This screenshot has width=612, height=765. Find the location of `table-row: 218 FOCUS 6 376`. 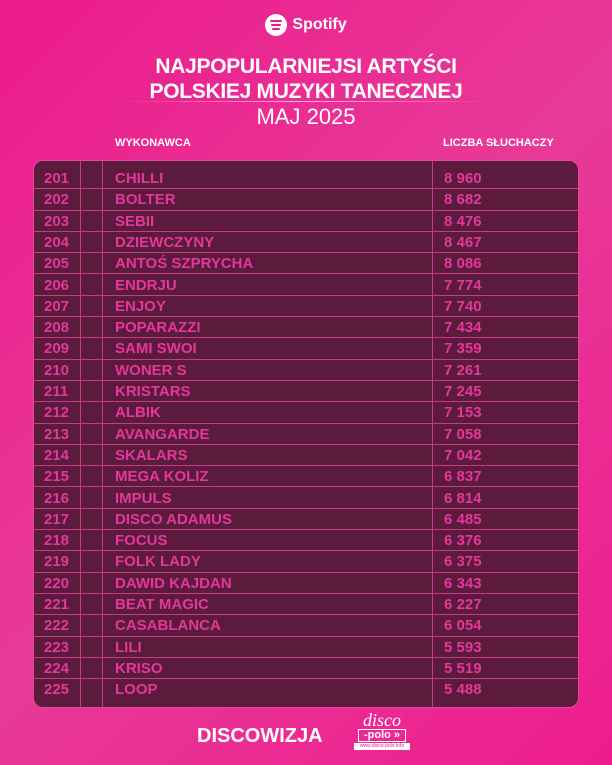

table-row: 218 FOCUS 6 376 is located at coordinates (306, 541).